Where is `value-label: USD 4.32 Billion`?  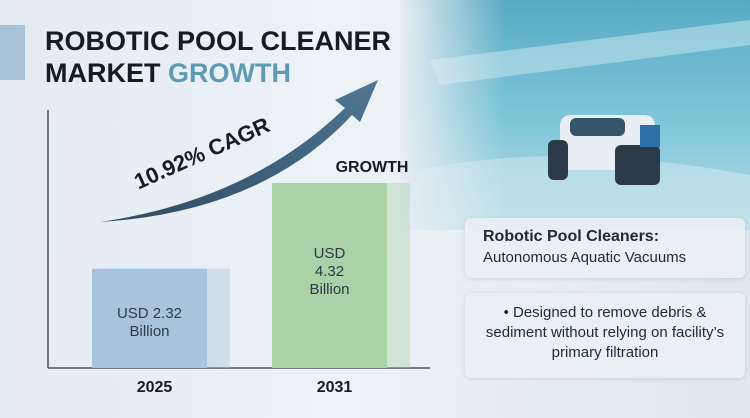 value-label: USD 4.32 Billion is located at coordinates (329, 271).